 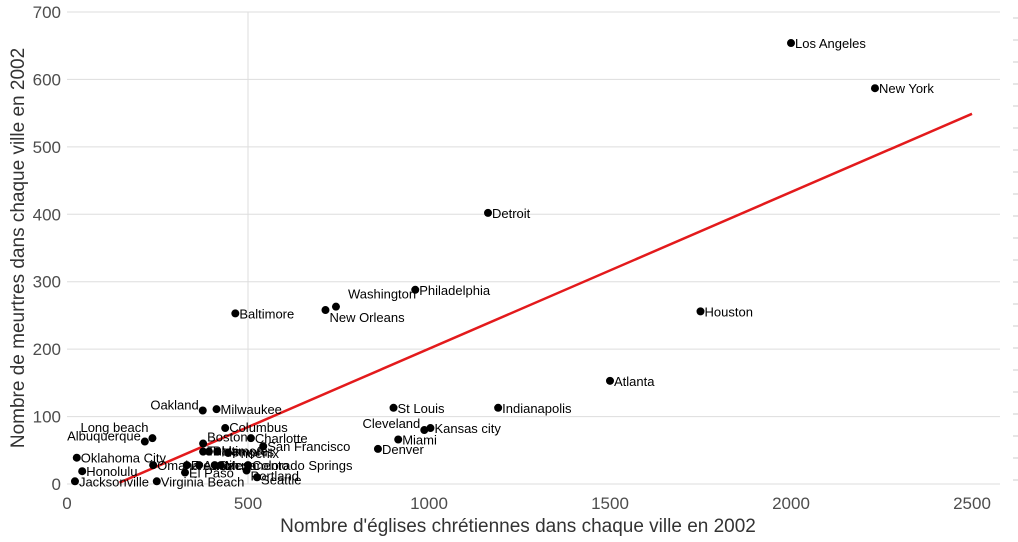 What do you see at coordinates (248, 503) in the screenshot?
I see `x-tick-label: 500` at bounding box center [248, 503].